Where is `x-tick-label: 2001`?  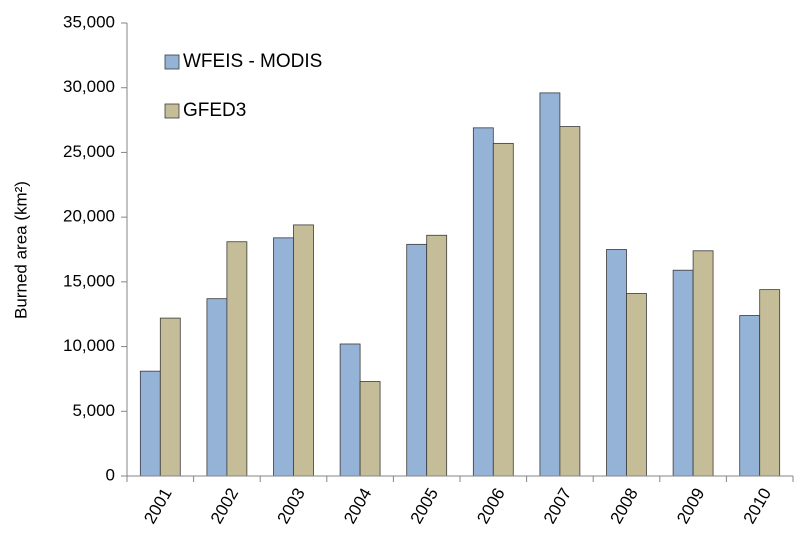 x-tick-label: 2001 is located at coordinates (157, 506).